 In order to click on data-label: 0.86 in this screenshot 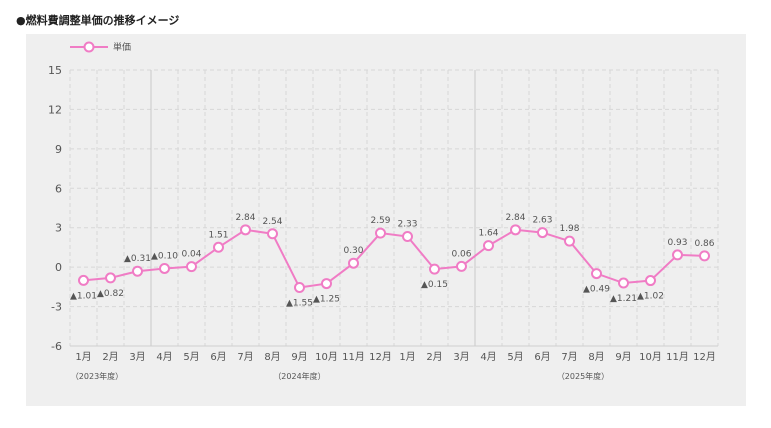, I will do `click(704, 244)`.